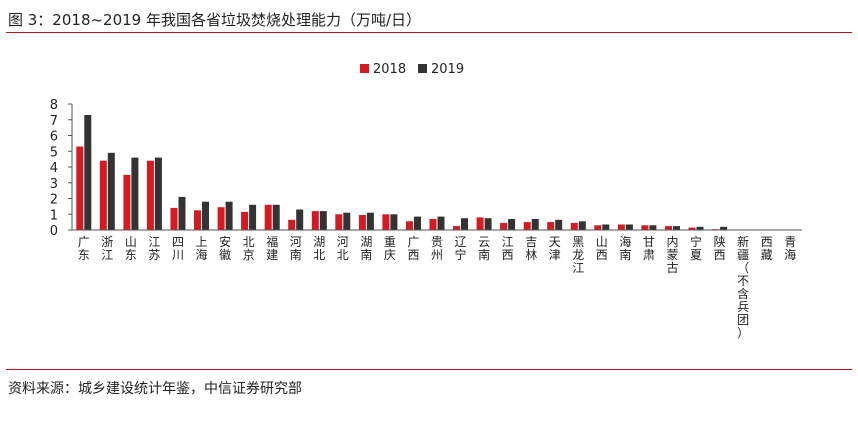  Describe the element at coordinates (54, 215) in the screenshot. I see `y-tick-label: 1` at that location.